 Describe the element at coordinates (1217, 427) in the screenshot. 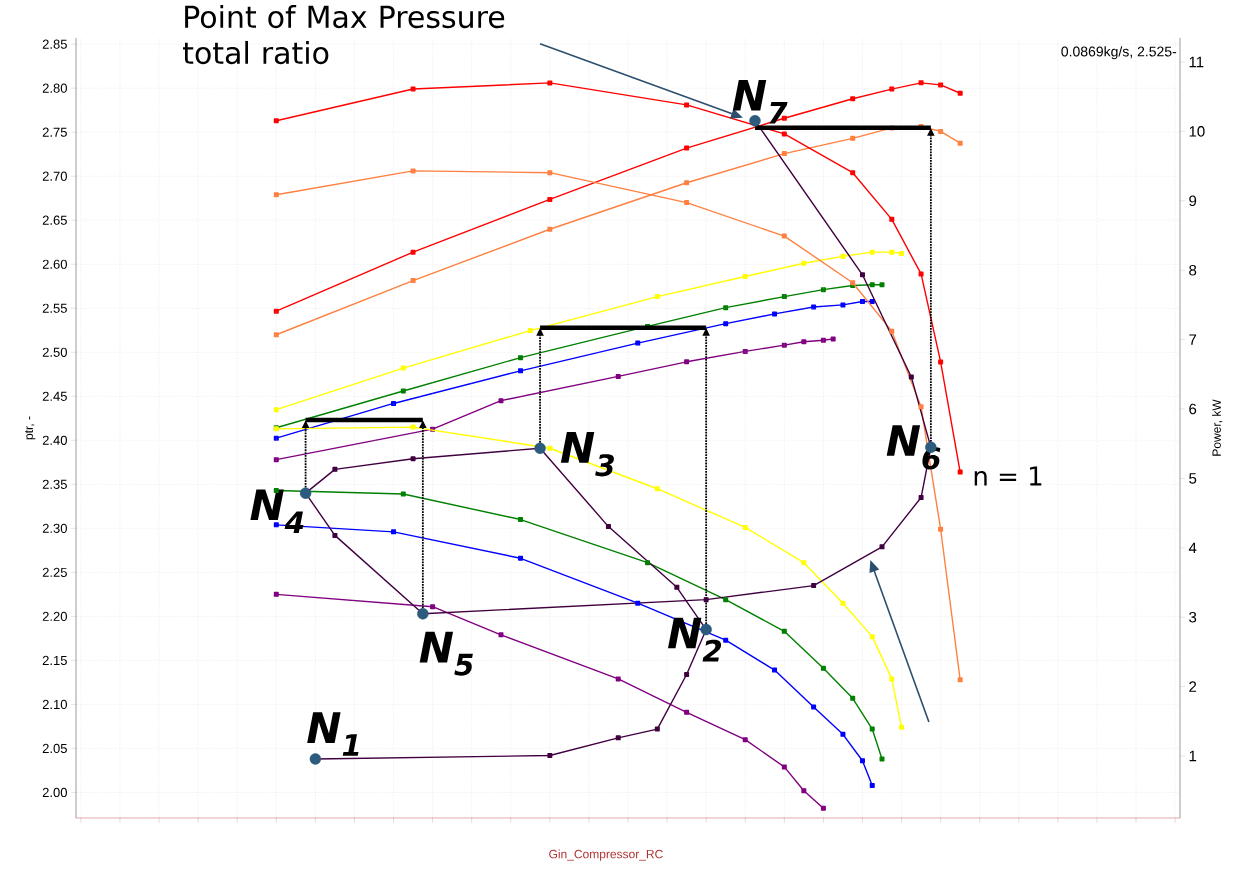

I see `y2-axis-title: Power, kW` at that location.